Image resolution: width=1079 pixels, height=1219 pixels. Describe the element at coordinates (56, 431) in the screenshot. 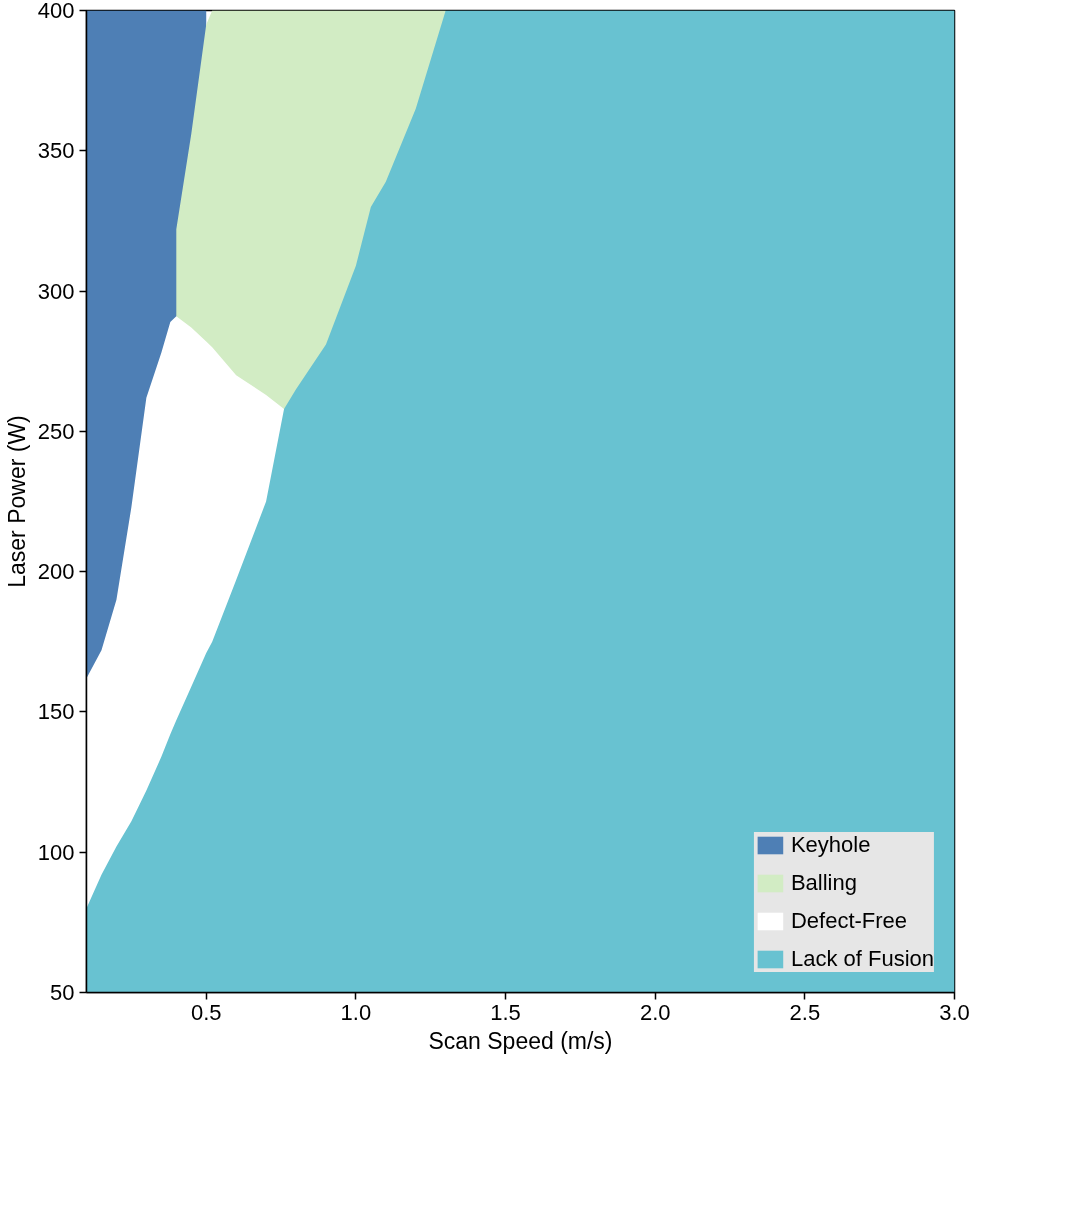

I see `y-tick-label: 250` at that location.